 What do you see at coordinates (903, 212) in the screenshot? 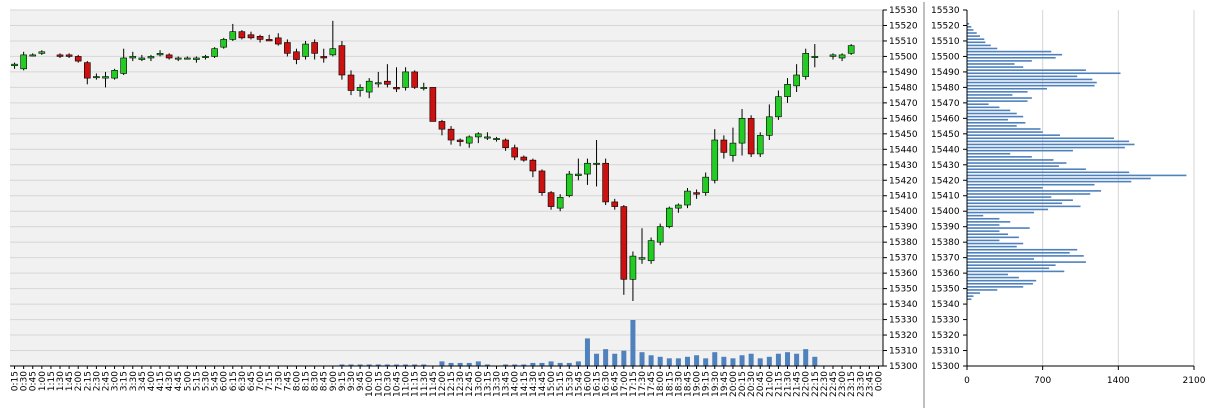
I see `y-tick-label: 15400` at bounding box center [903, 212].